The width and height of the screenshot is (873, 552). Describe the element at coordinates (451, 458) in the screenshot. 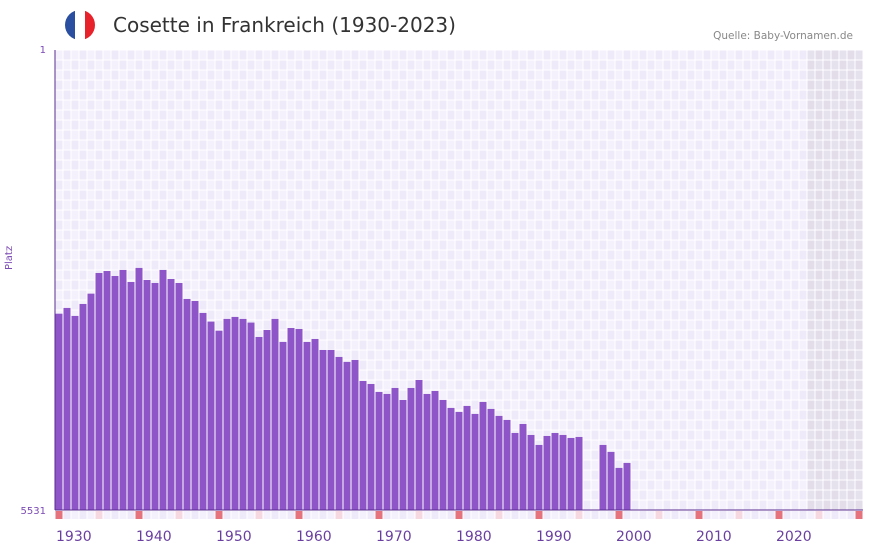

I see `bar-1979` at that location.